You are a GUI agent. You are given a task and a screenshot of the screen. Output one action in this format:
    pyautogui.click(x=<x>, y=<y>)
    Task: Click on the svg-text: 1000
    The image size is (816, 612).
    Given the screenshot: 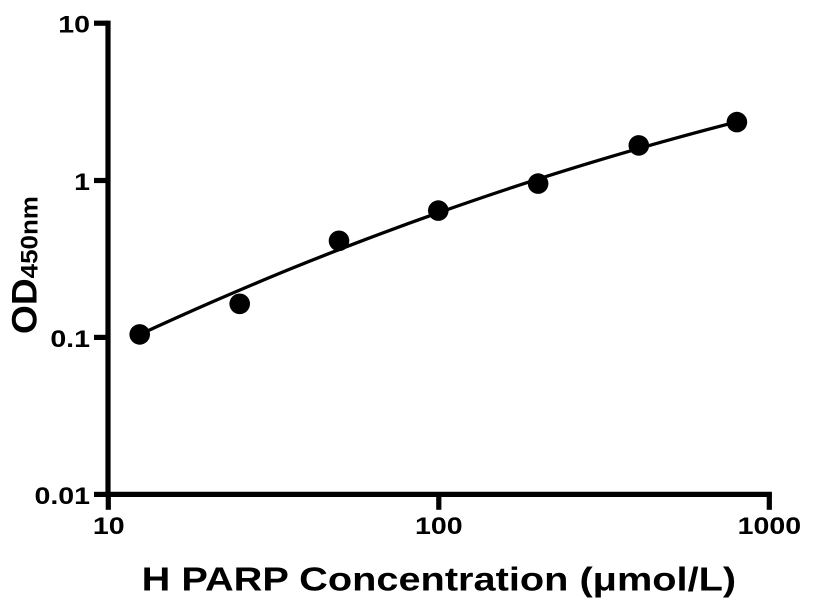 What is the action you would take?
    pyautogui.click(x=769, y=525)
    